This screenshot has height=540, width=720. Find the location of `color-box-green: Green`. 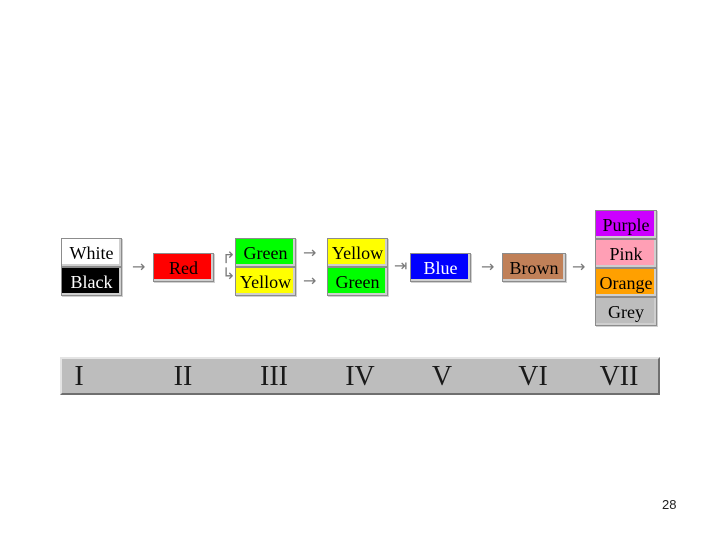

color-box-green: Green is located at coordinates (265, 252).